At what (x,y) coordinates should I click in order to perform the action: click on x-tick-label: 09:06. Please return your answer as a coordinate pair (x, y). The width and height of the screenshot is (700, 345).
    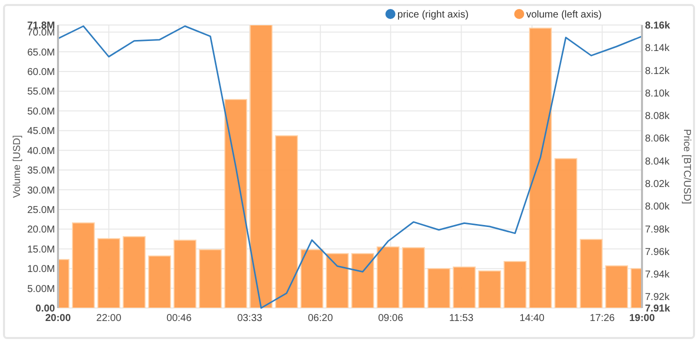
    Looking at the image, I should click on (391, 318).